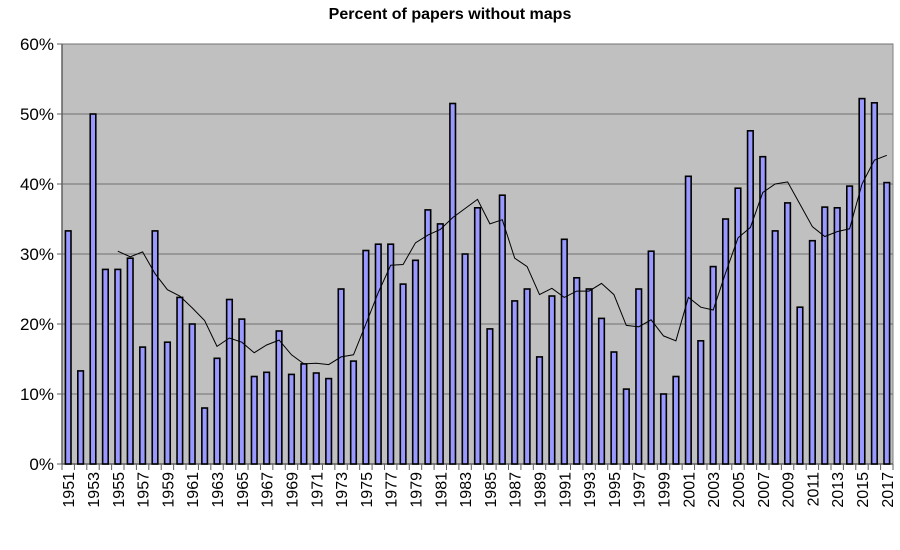 The image size is (900, 550). What do you see at coordinates (341, 376) in the screenshot?
I see `bar-1973` at bounding box center [341, 376].